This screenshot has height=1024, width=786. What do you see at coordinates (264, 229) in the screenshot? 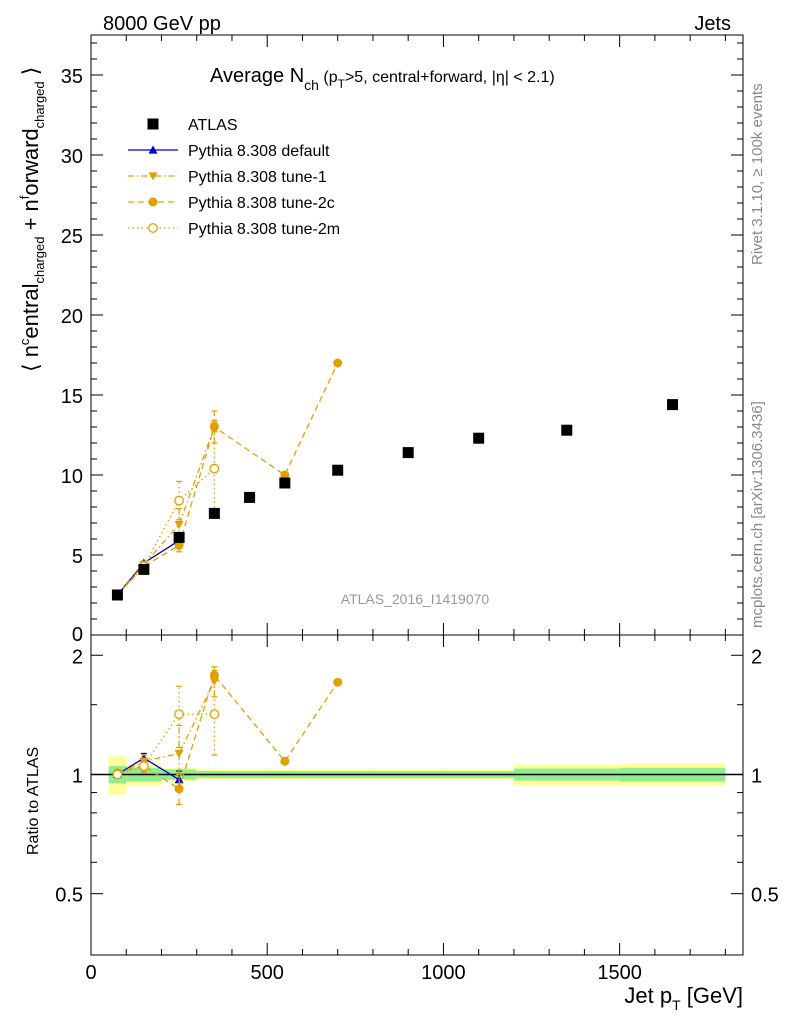
I see `legend-label: Pythia 8.308 tune-2m` at bounding box center [264, 229].